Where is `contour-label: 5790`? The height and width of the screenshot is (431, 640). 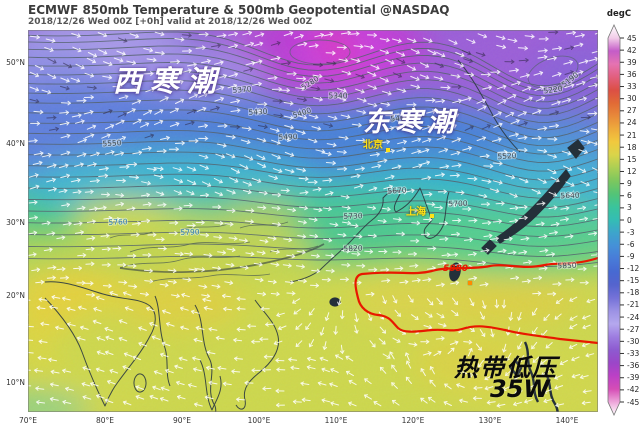 contour-label: 5790 is located at coordinates (190, 232).